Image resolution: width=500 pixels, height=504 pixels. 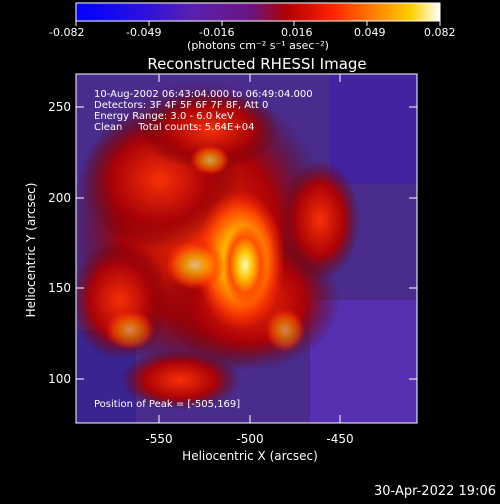 What do you see at coordinates (435, 491) in the screenshot?
I see `footer-timestamp: 30-Apr-2022 19:06` at bounding box center [435, 491].